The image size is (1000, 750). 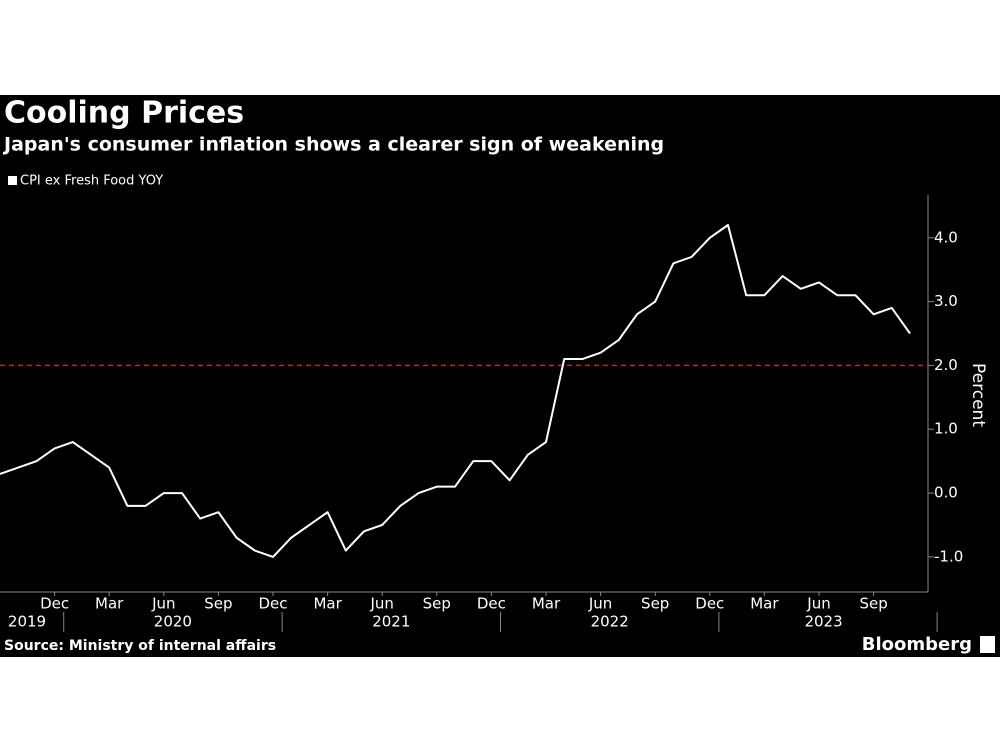 I want to click on source: Source: Ministry of internal affairs, so click(x=140, y=646).